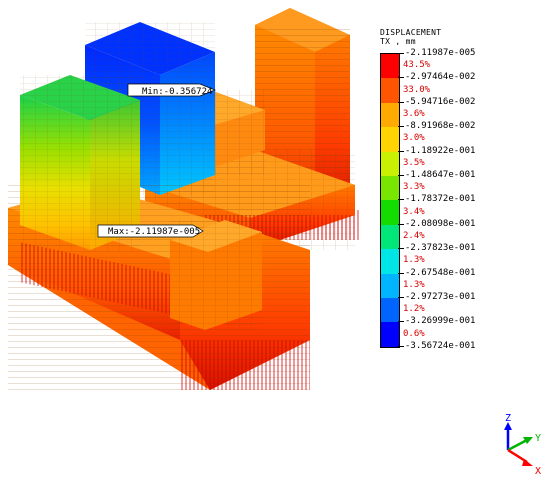 This screenshot has height=483, width=550. What do you see at coordinates (414, 114) in the screenshot?
I see `legend-percent: 3.6%` at bounding box center [414, 114].